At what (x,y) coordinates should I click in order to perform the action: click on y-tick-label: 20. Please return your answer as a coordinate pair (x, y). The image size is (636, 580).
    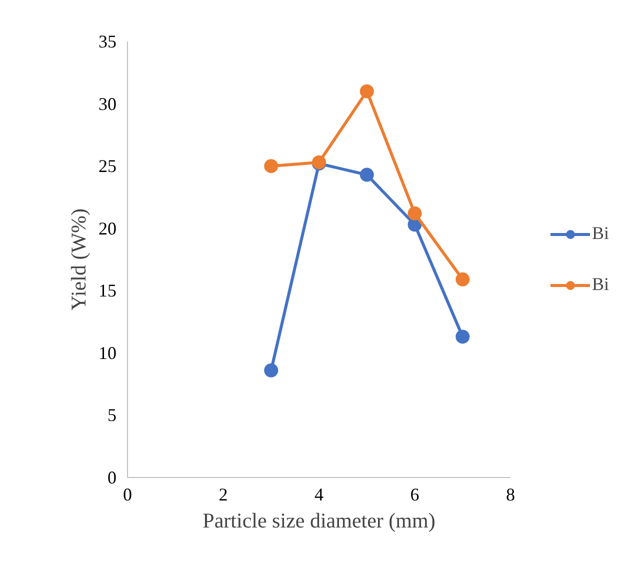
    Looking at the image, I should click on (107, 228).